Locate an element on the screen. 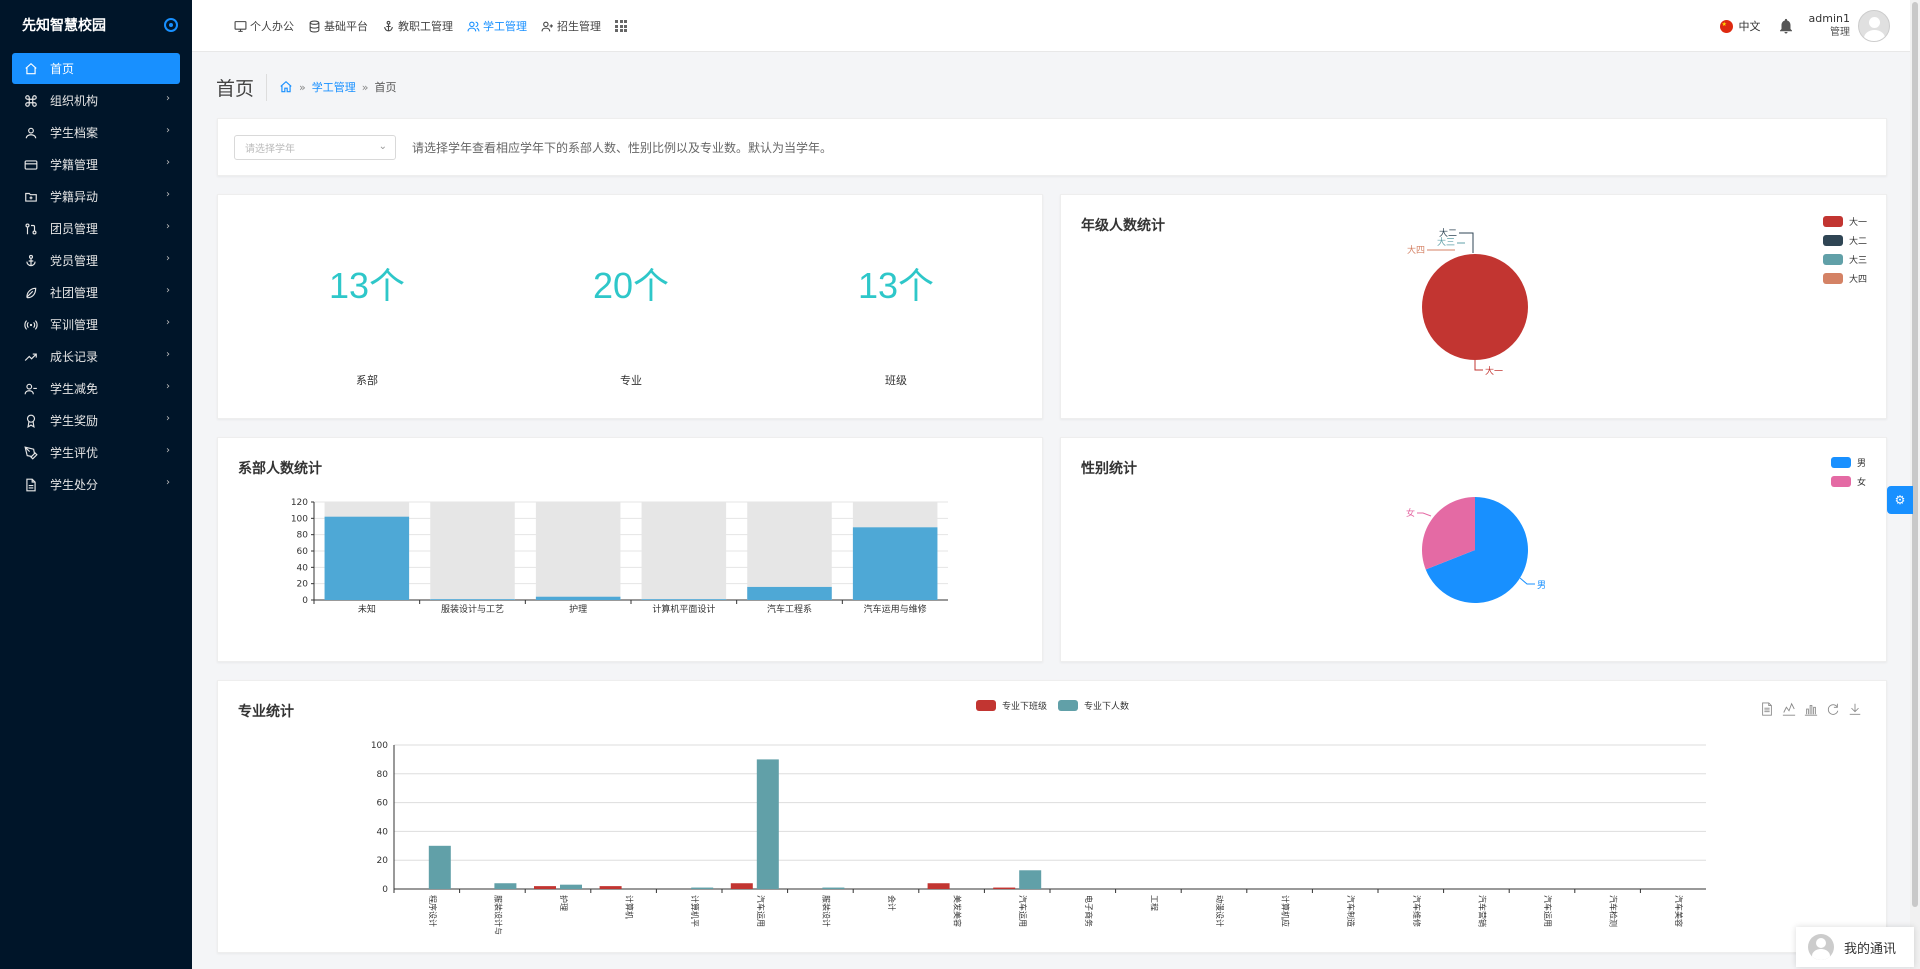 This screenshot has width=1920, height=969. page-title: 首页 is located at coordinates (242, 87).